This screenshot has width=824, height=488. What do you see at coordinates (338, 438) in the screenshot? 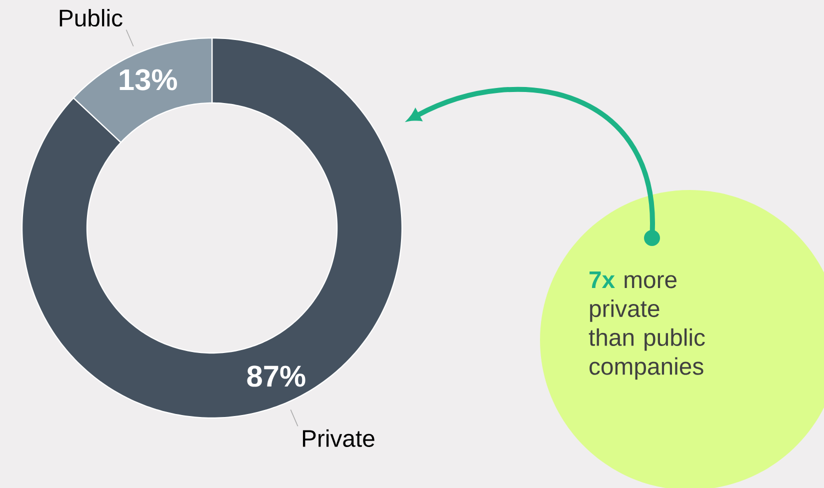
I see `slice-label: Private` at bounding box center [338, 438].